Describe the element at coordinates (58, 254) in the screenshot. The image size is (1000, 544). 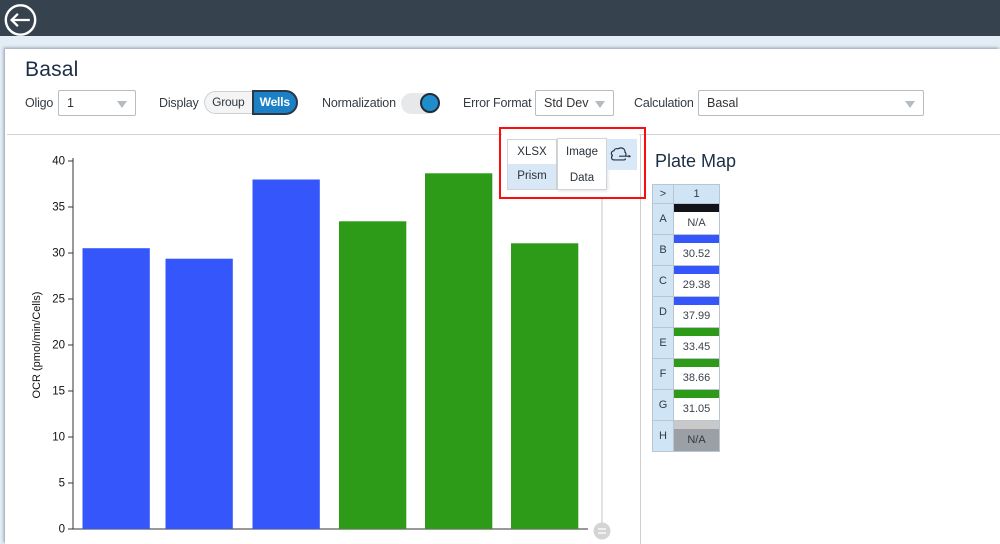
I see `svg-text: 30` at that location.